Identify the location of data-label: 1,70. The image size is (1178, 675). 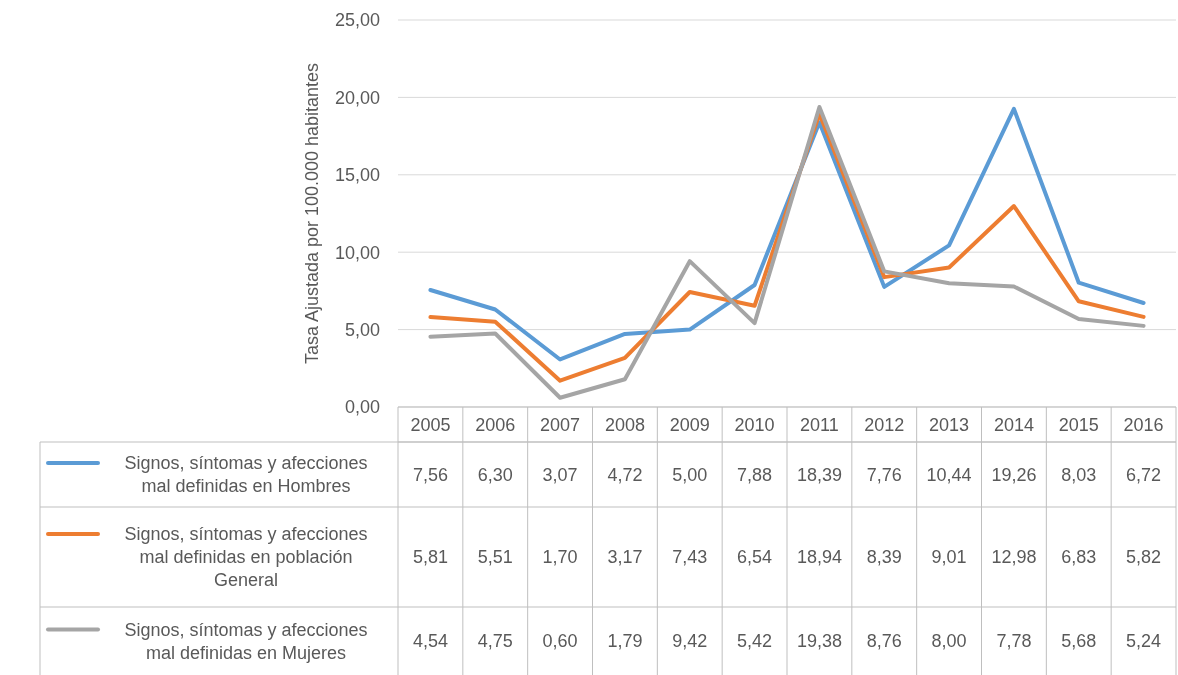
(560, 557).